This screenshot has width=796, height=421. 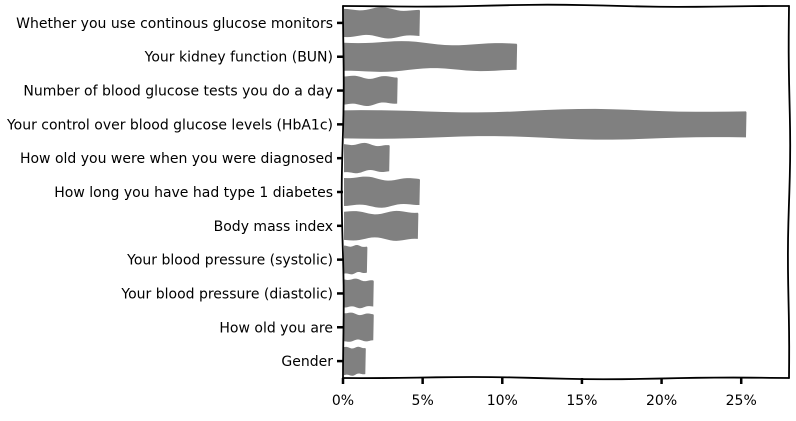 What do you see at coordinates (581, 401) in the screenshot?
I see `x-tick-label-4: 15%` at bounding box center [581, 401].